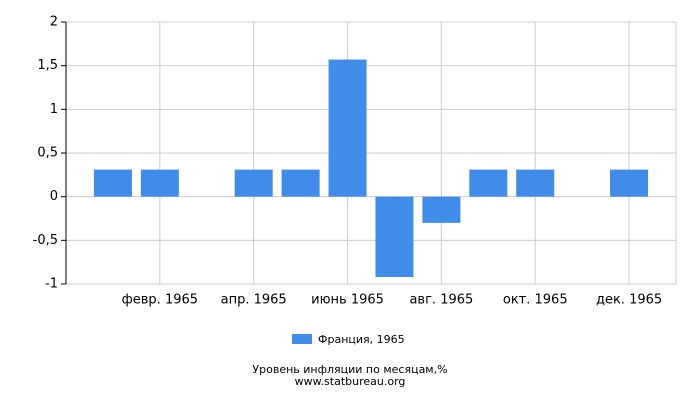  Describe the element at coordinates (349, 369) in the screenshot. I see `chart-title: Уровень инфляции по месяцам,%` at that location.